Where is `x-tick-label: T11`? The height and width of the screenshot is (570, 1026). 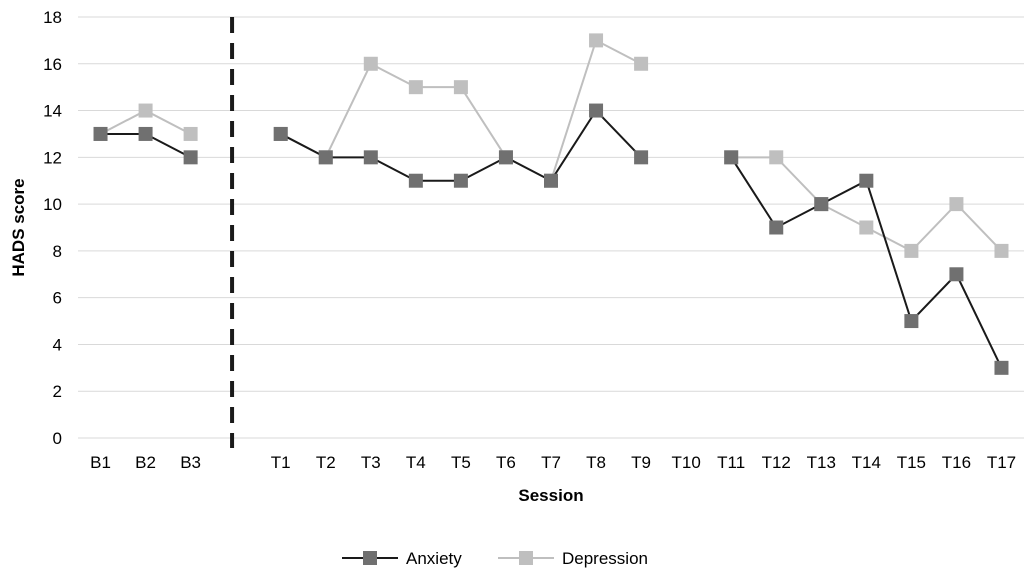 x-tick-label: T11 is located at coordinates (731, 462).